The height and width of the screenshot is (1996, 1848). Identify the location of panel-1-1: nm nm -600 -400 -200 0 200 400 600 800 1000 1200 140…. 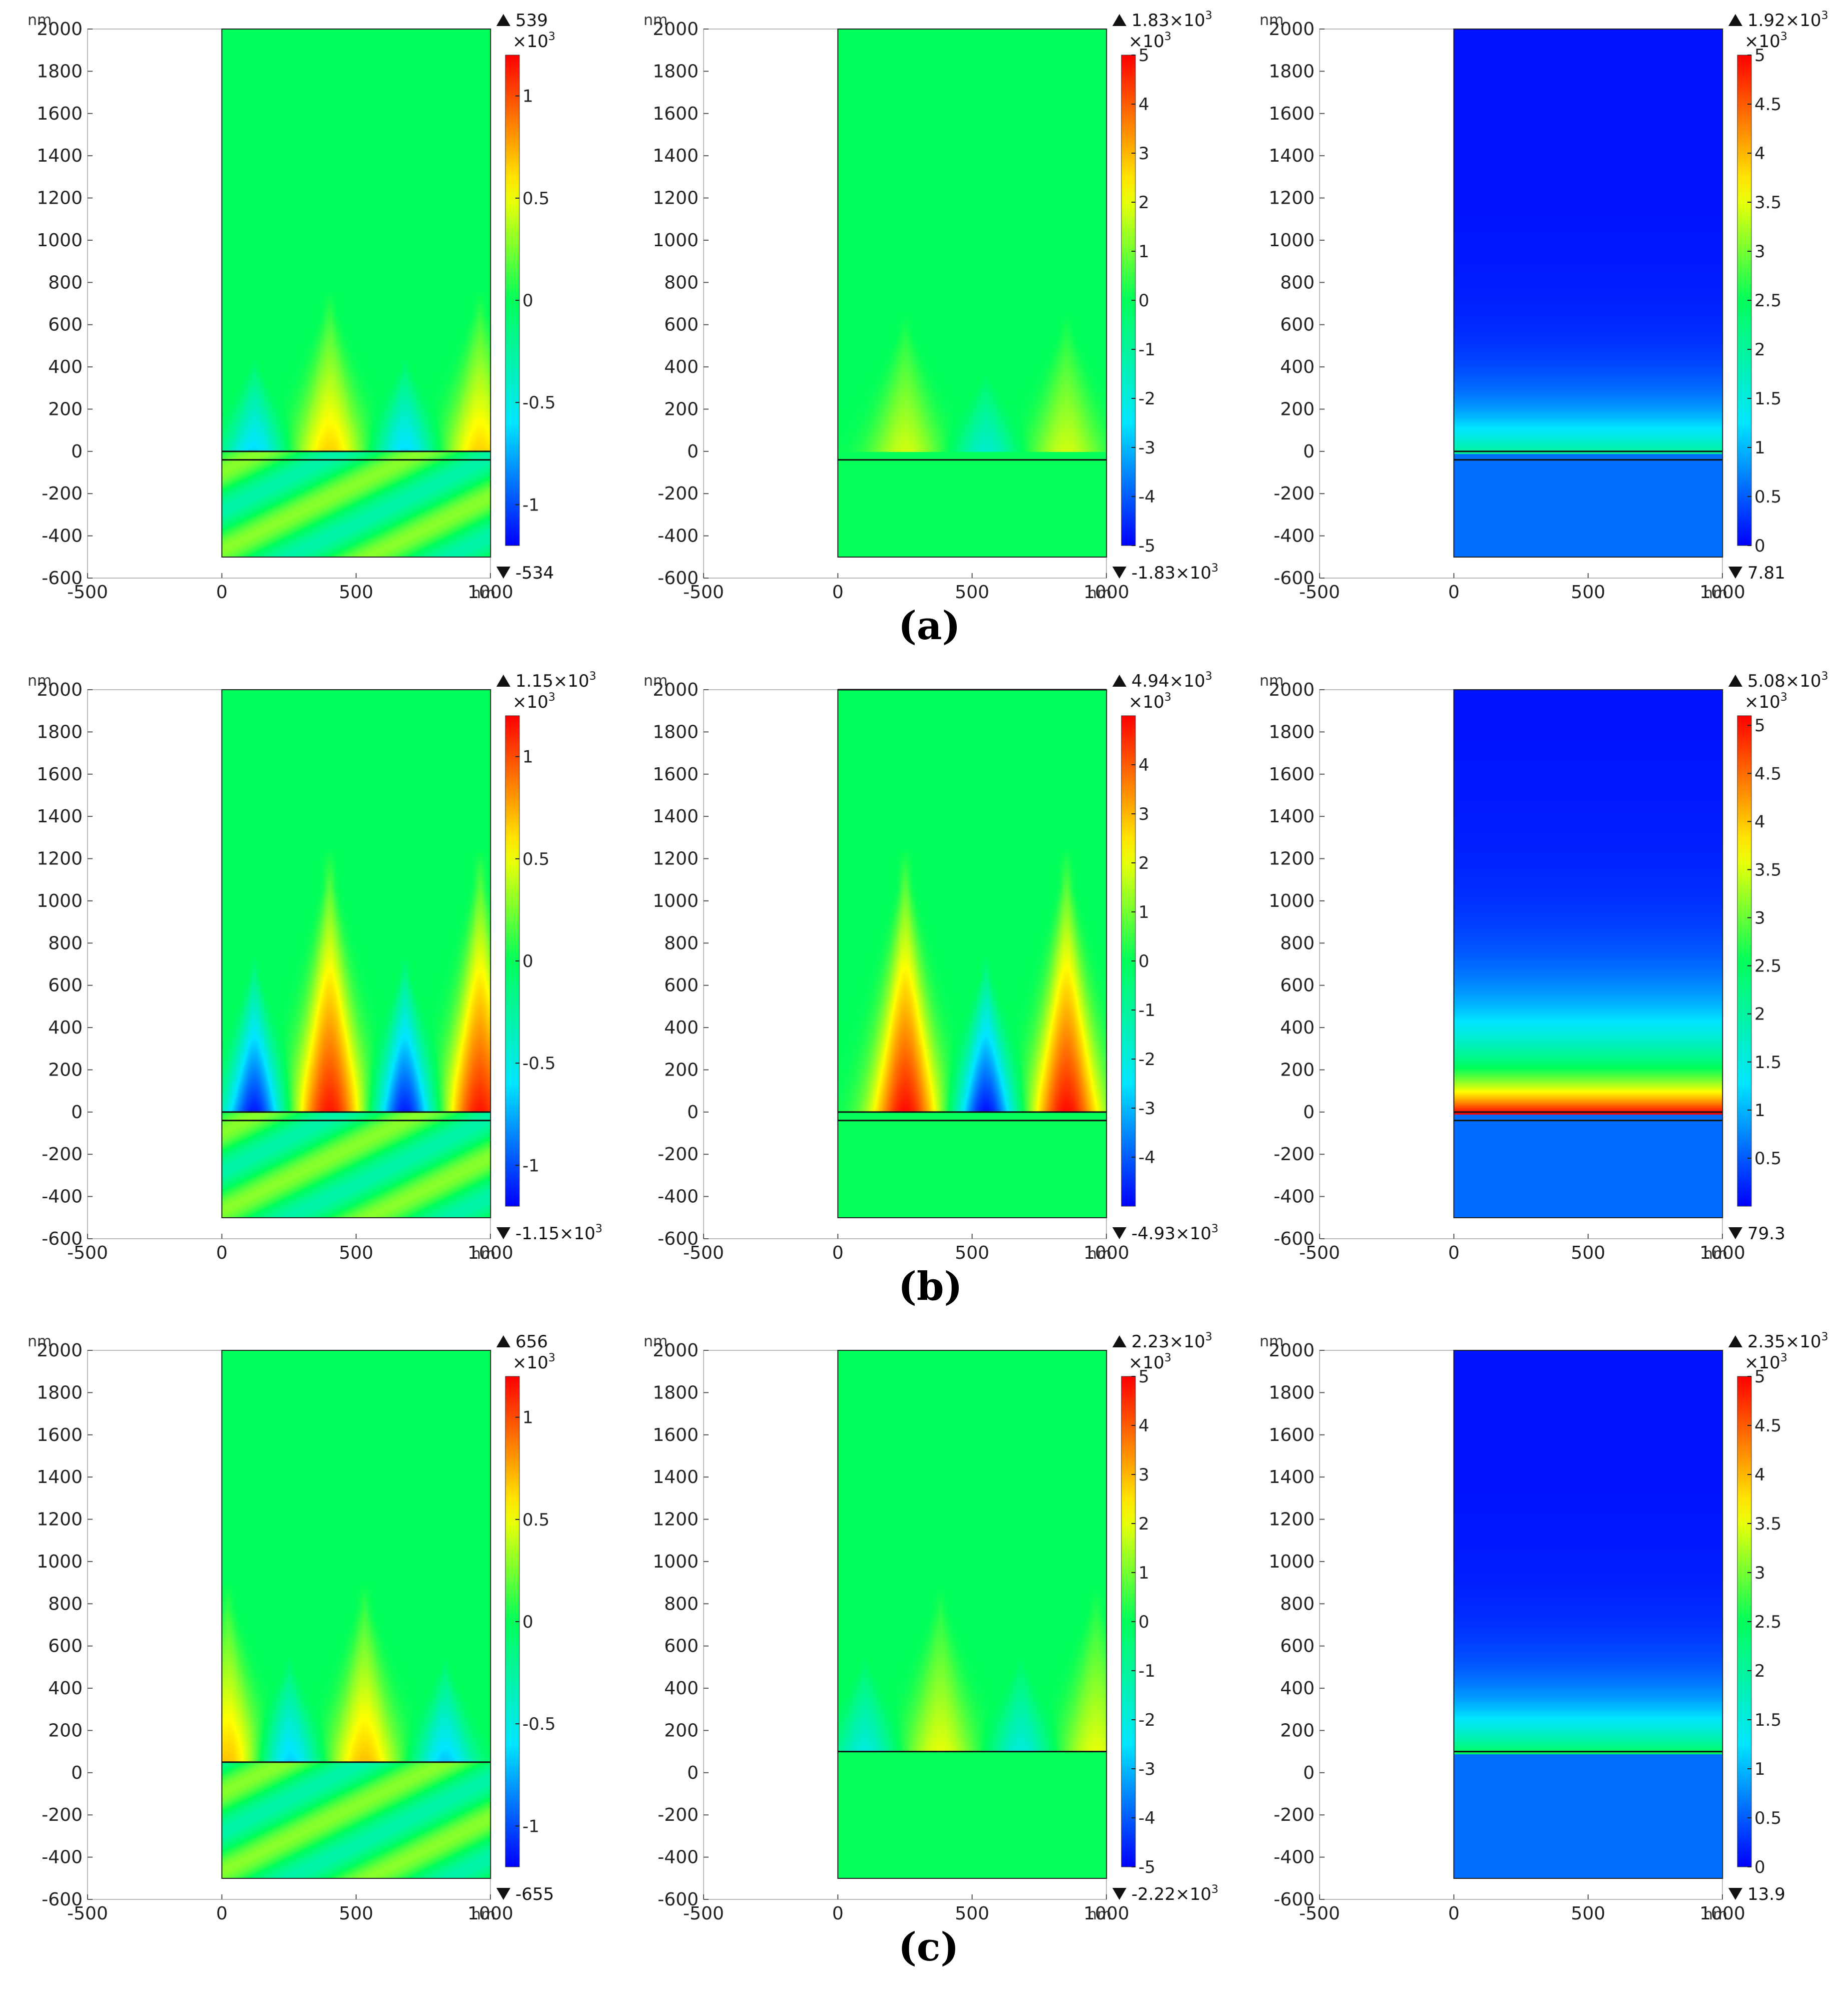
(924, 971).